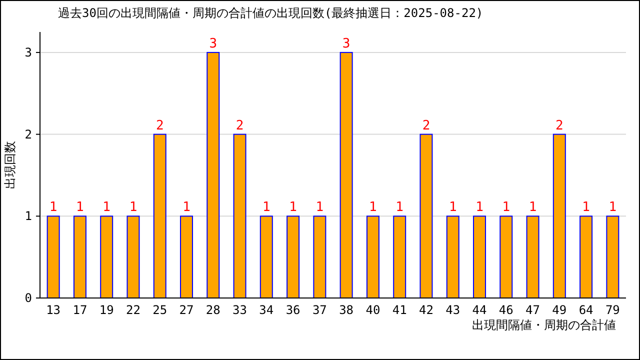 This screenshot has height=360, width=640. I want to click on x-tick-label: 25, so click(160, 310).